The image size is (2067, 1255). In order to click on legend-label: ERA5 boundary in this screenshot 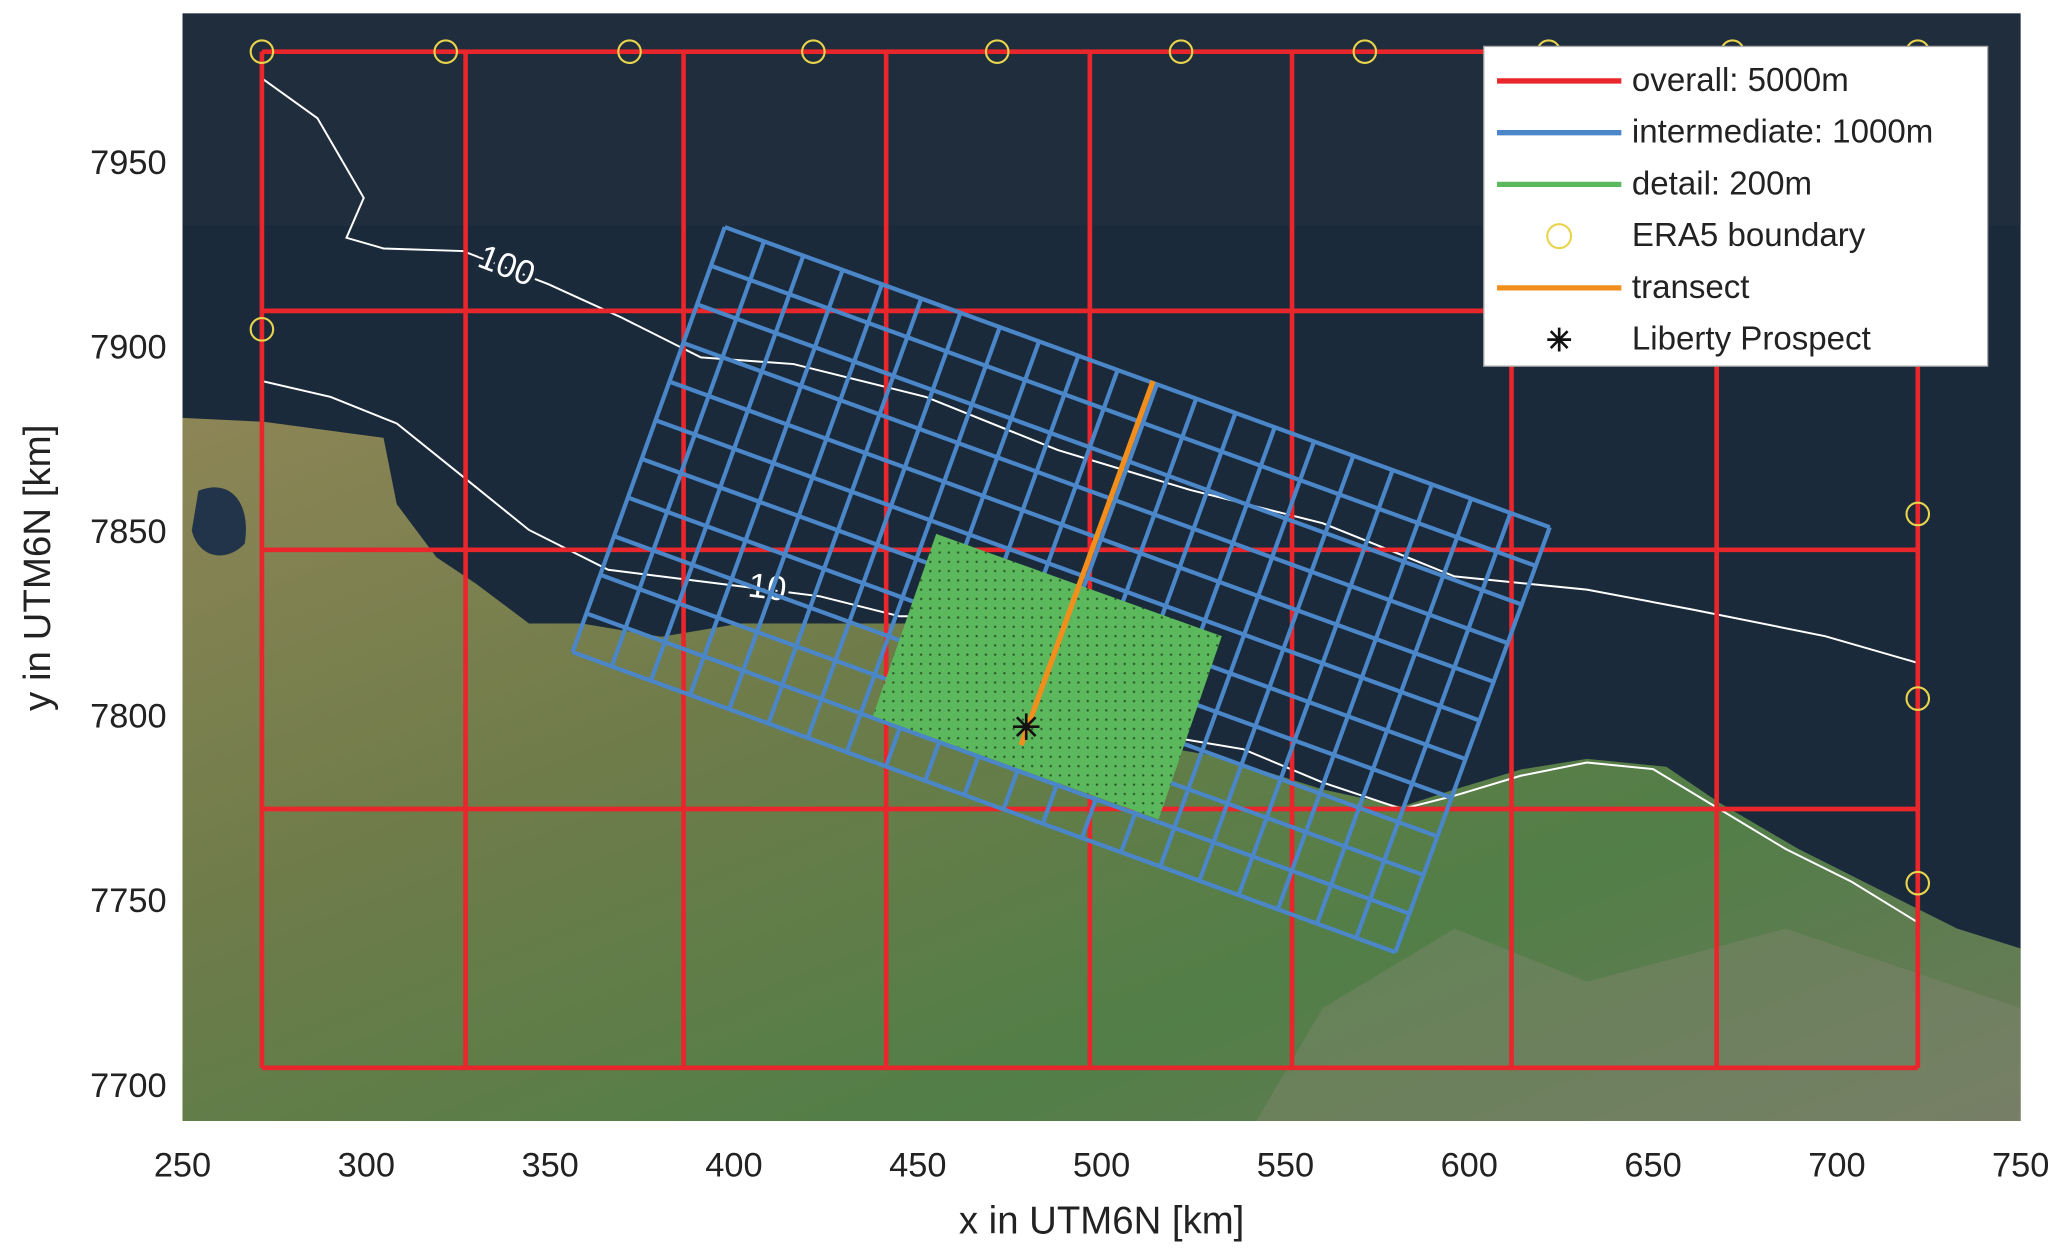, I will do `click(1749, 235)`.